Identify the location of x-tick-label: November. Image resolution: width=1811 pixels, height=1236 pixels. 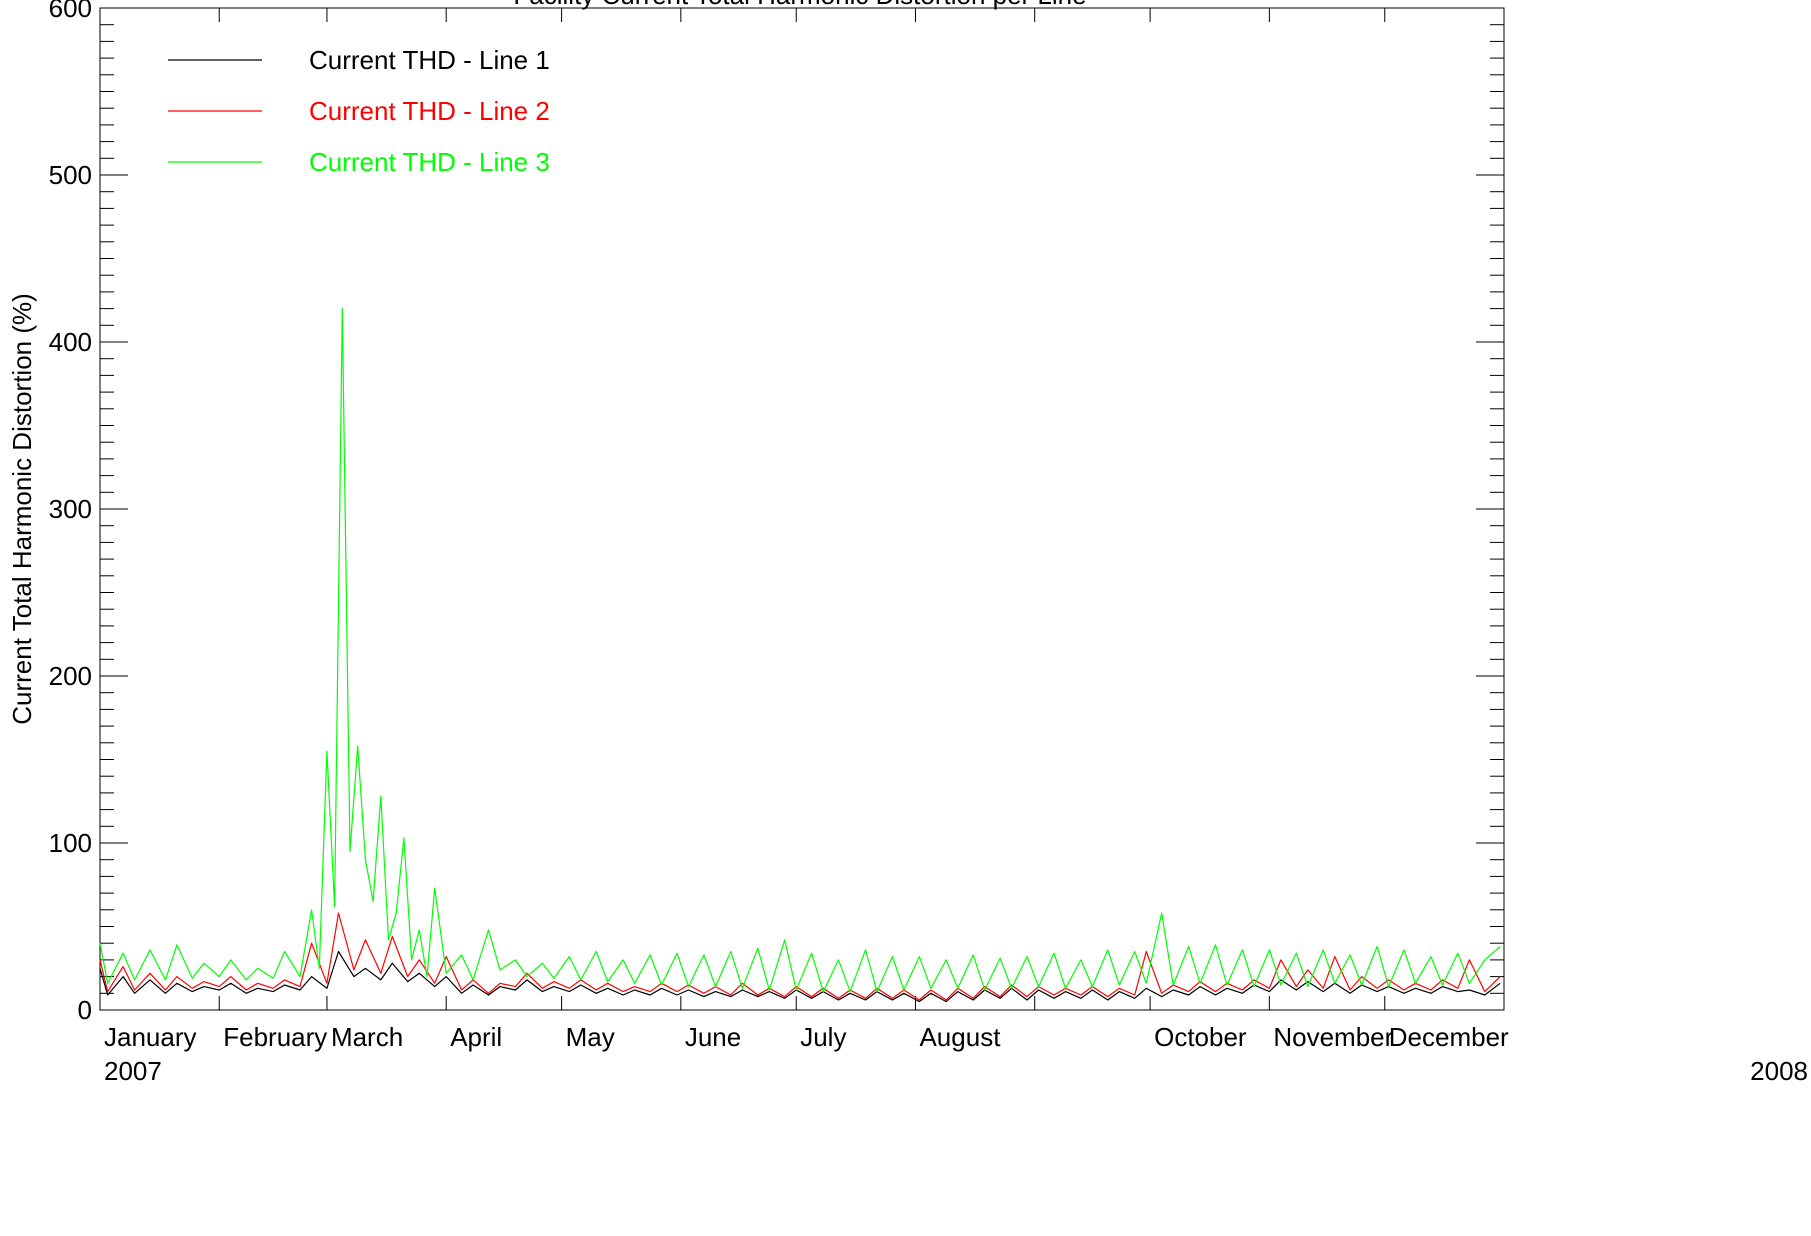
(1333, 1037).